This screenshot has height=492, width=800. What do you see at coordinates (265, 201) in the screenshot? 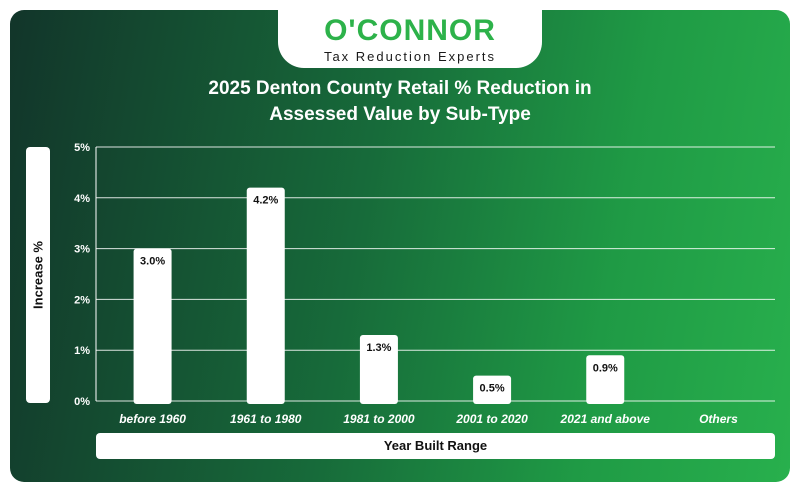
I see `bar-value-label: 4.2%` at bounding box center [265, 201].